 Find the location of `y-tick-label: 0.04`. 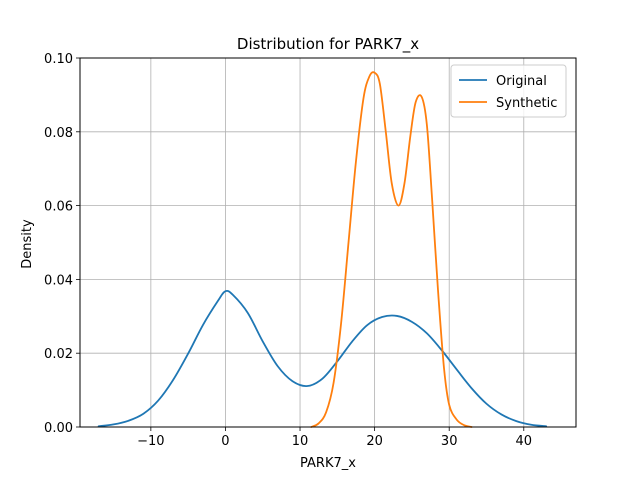

y-tick-label: 0.04 is located at coordinates (58, 280).